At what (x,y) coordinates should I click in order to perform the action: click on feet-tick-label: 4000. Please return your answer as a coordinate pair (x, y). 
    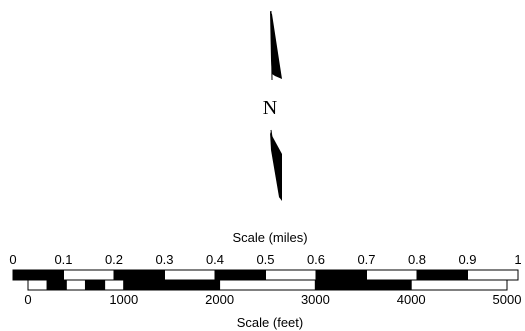
    Looking at the image, I should click on (411, 299).